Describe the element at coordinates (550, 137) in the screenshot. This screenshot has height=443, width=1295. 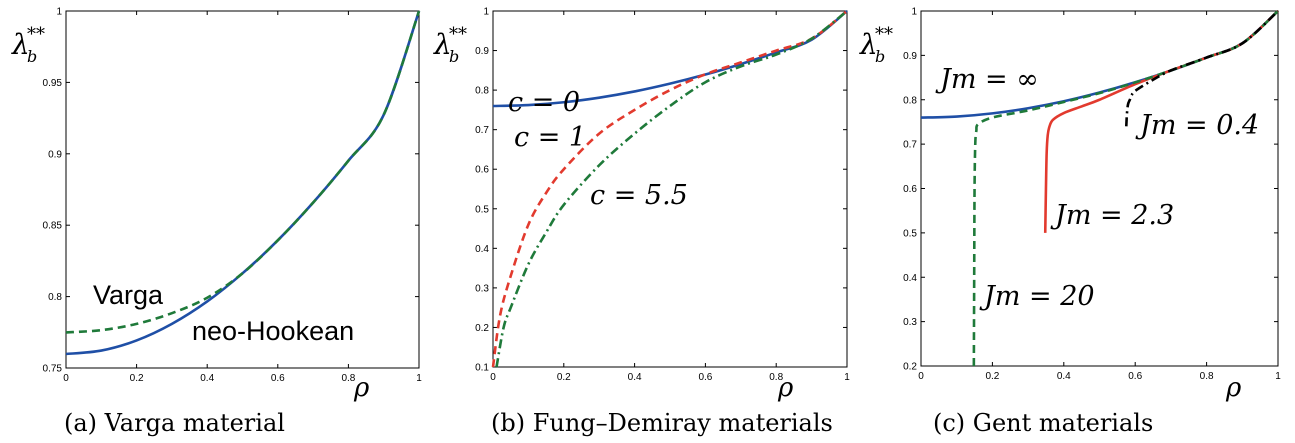
I see `annotation-c1: c = 1` at that location.